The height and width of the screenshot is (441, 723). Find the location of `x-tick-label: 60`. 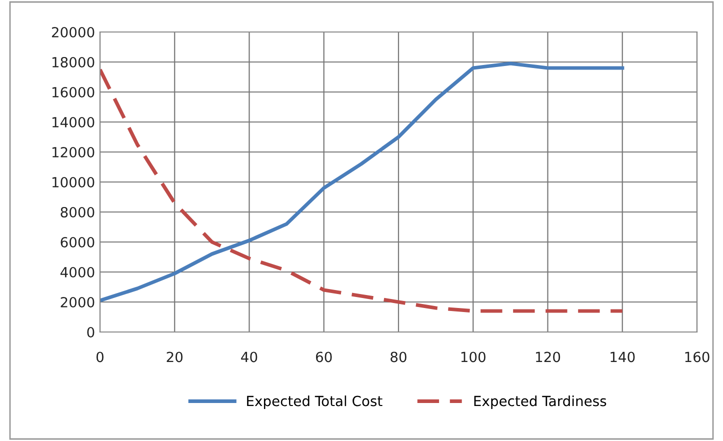

x-tick-label: 60 is located at coordinates (324, 357).